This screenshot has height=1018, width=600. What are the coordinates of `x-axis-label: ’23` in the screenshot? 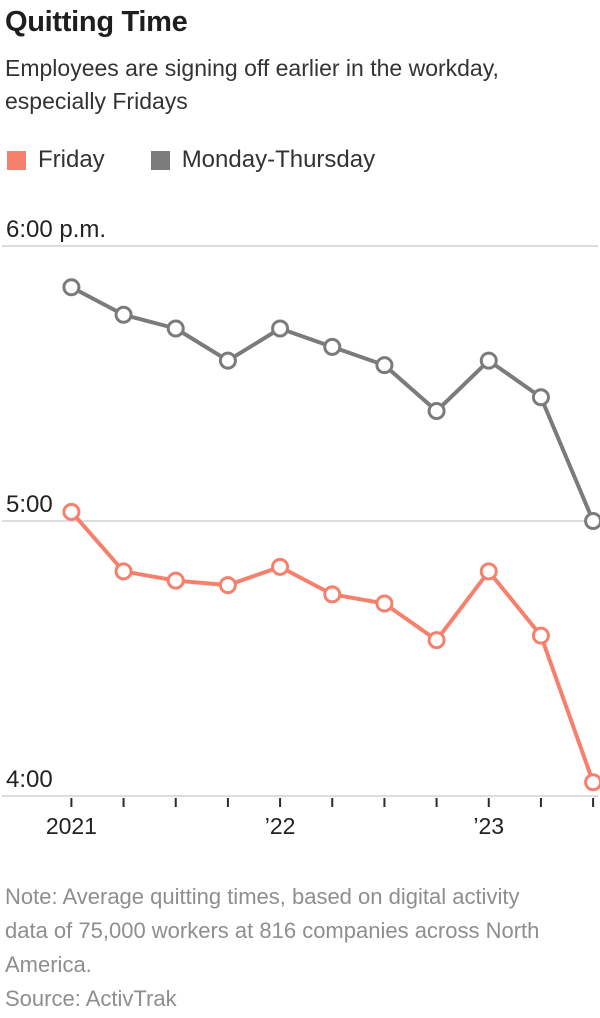 It's located at (488, 826).